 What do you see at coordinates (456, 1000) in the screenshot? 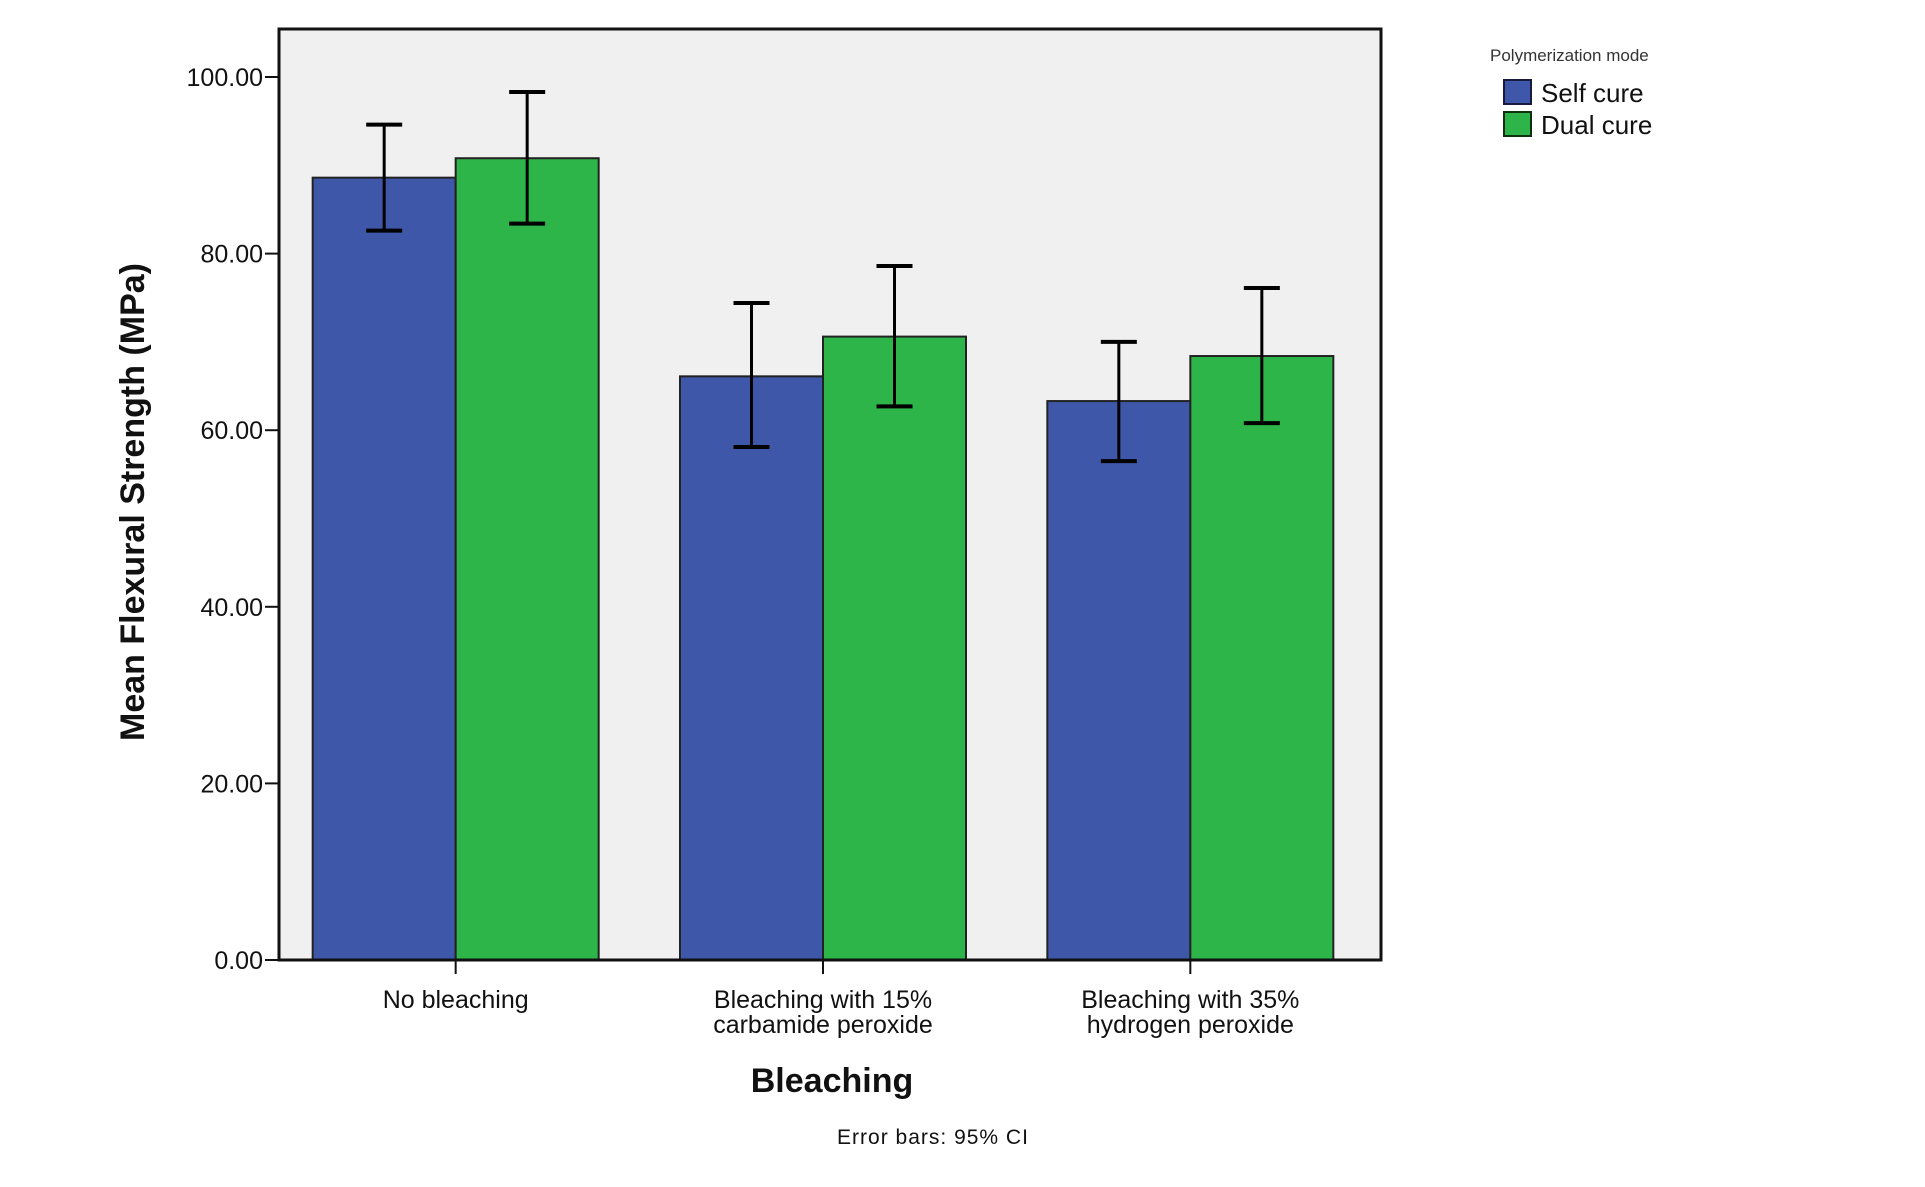
I see `x-tick-label: No bleaching` at bounding box center [456, 1000].